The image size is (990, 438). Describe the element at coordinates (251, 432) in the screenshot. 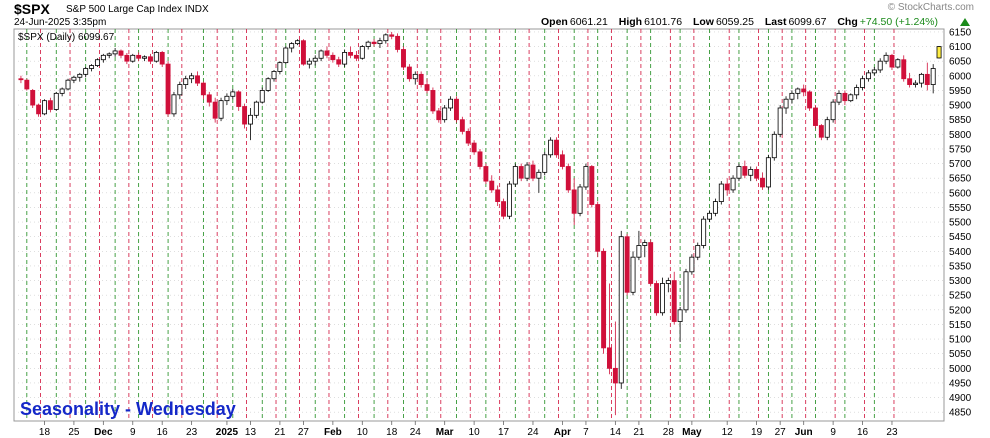

I see `x-tick-label: 13` at that location.